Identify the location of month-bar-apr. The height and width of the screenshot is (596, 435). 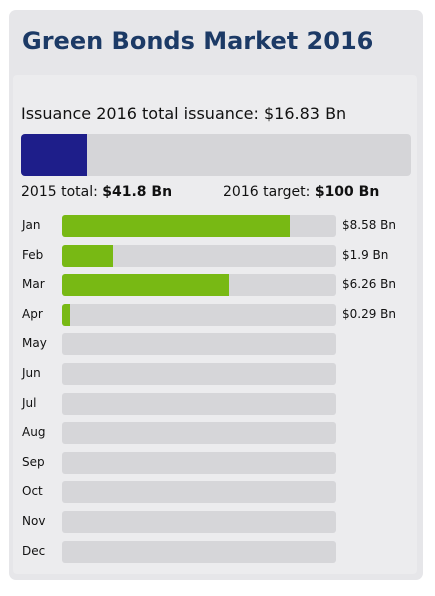
(66, 314).